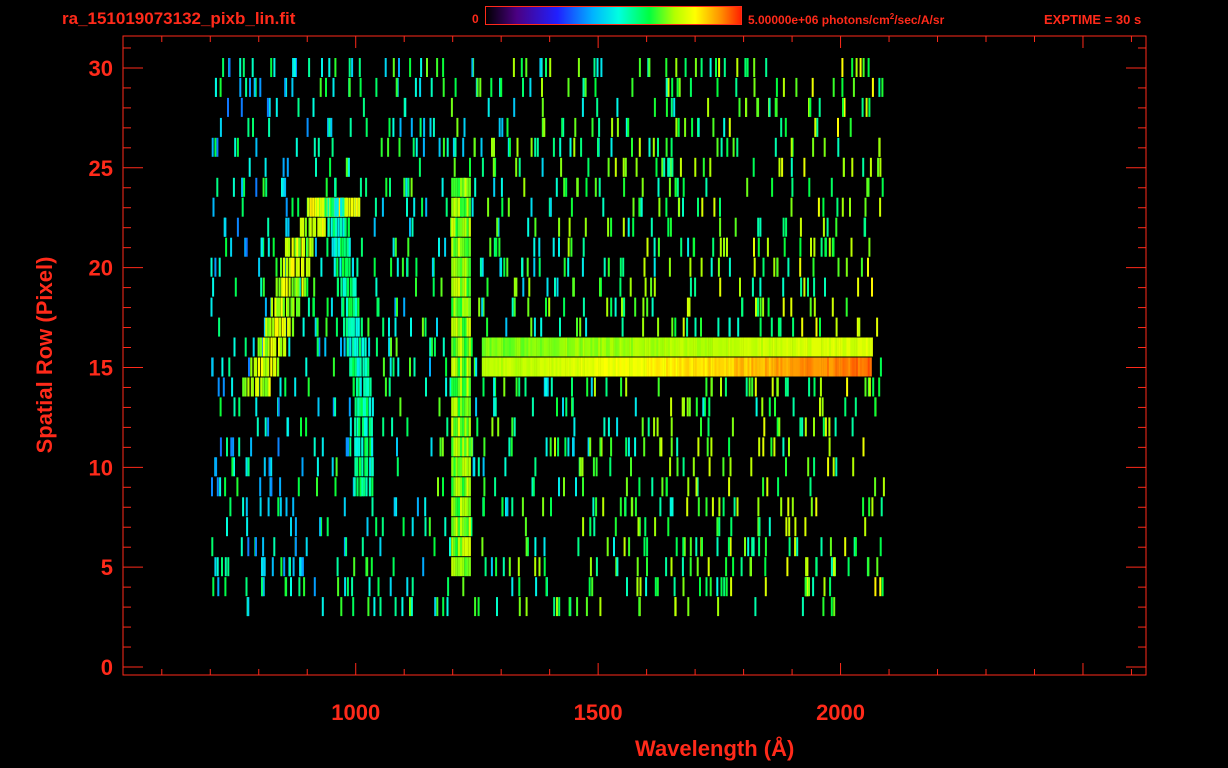 Image resolution: width=1228 pixels, height=768 pixels. What do you see at coordinates (355, 712) in the screenshot?
I see `x-tick-label: 1000` at bounding box center [355, 712].